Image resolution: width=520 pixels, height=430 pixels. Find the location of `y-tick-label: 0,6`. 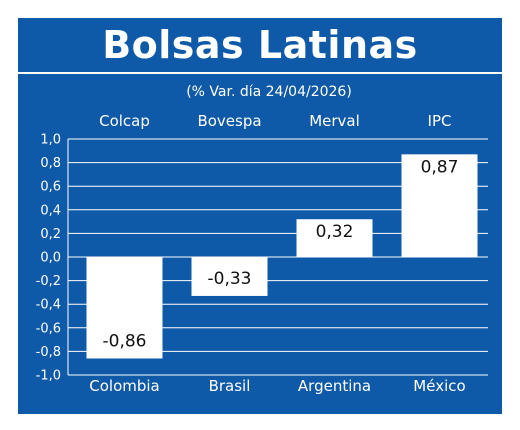

y-tick-label: 0,6 is located at coordinates (50, 187).